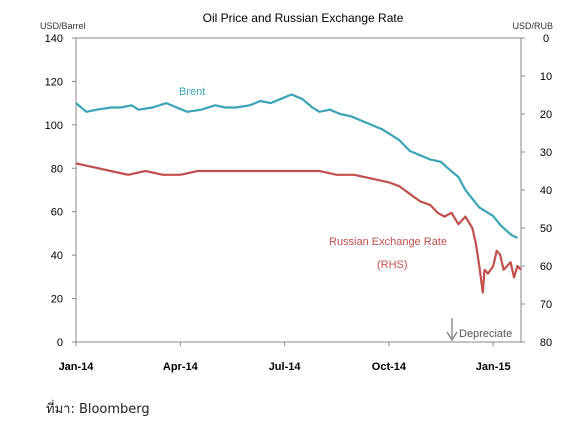 This screenshot has width=578, height=424. I want to click on source-note: ที่มา: Bloomberg, so click(98, 409).